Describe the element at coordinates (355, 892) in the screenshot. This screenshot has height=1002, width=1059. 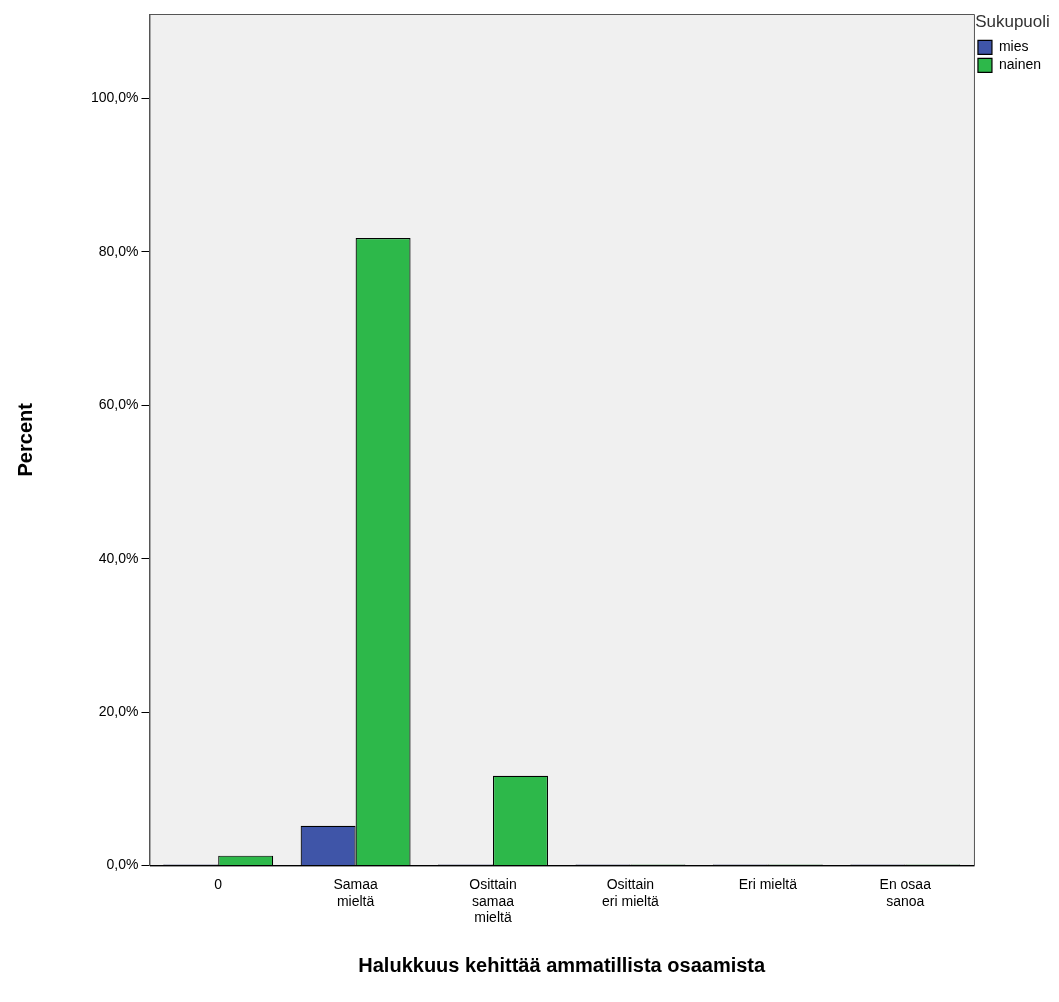
I see `x-tick-label: Samaa mieltä` at that location.